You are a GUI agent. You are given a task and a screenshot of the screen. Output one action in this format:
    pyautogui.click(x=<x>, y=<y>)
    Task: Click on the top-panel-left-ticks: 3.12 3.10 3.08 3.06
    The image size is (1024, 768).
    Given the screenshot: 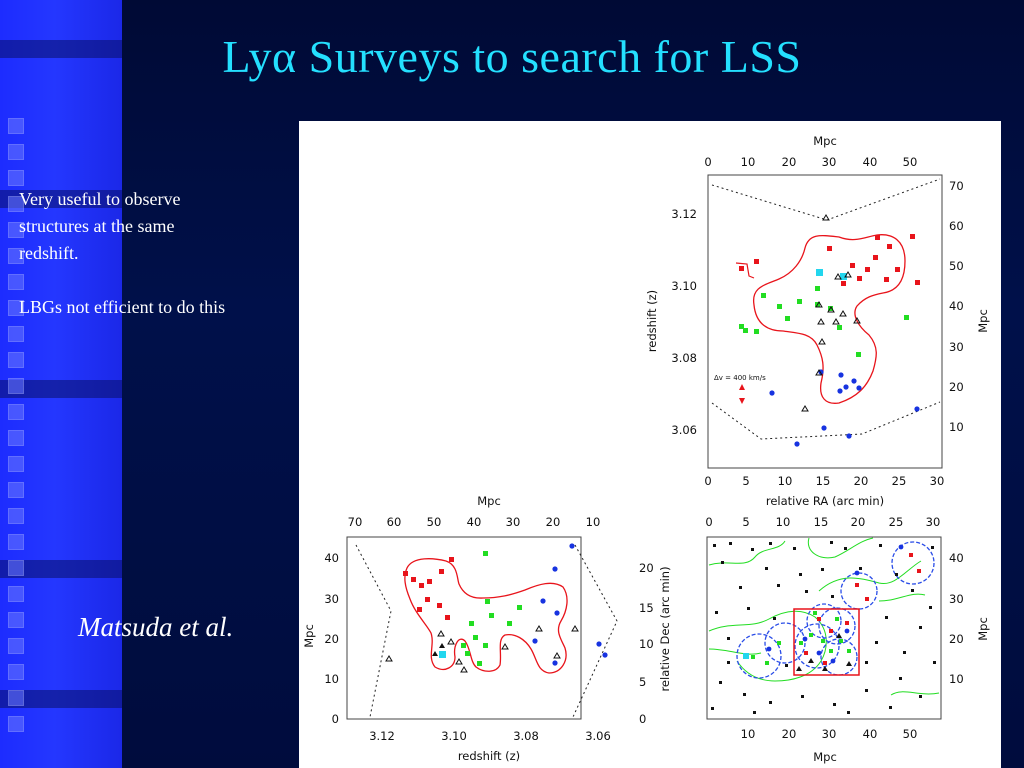 What is the action you would take?
    pyautogui.click(x=684, y=322)
    